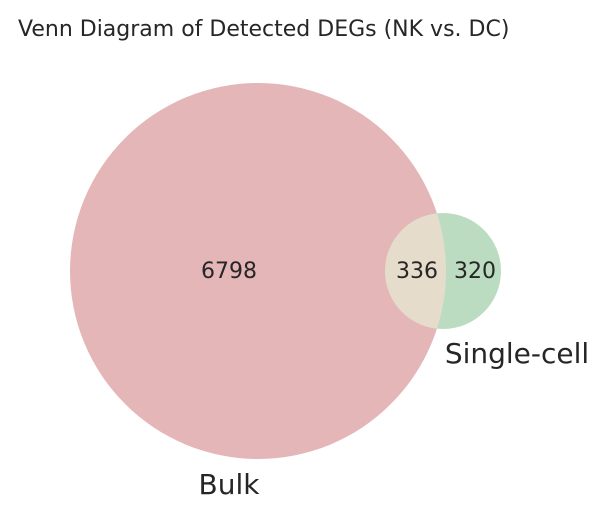 This screenshot has width=607, height=517. Describe the element at coordinates (517, 353) in the screenshot. I see `single-cell-set-label: Single-cell` at that location.